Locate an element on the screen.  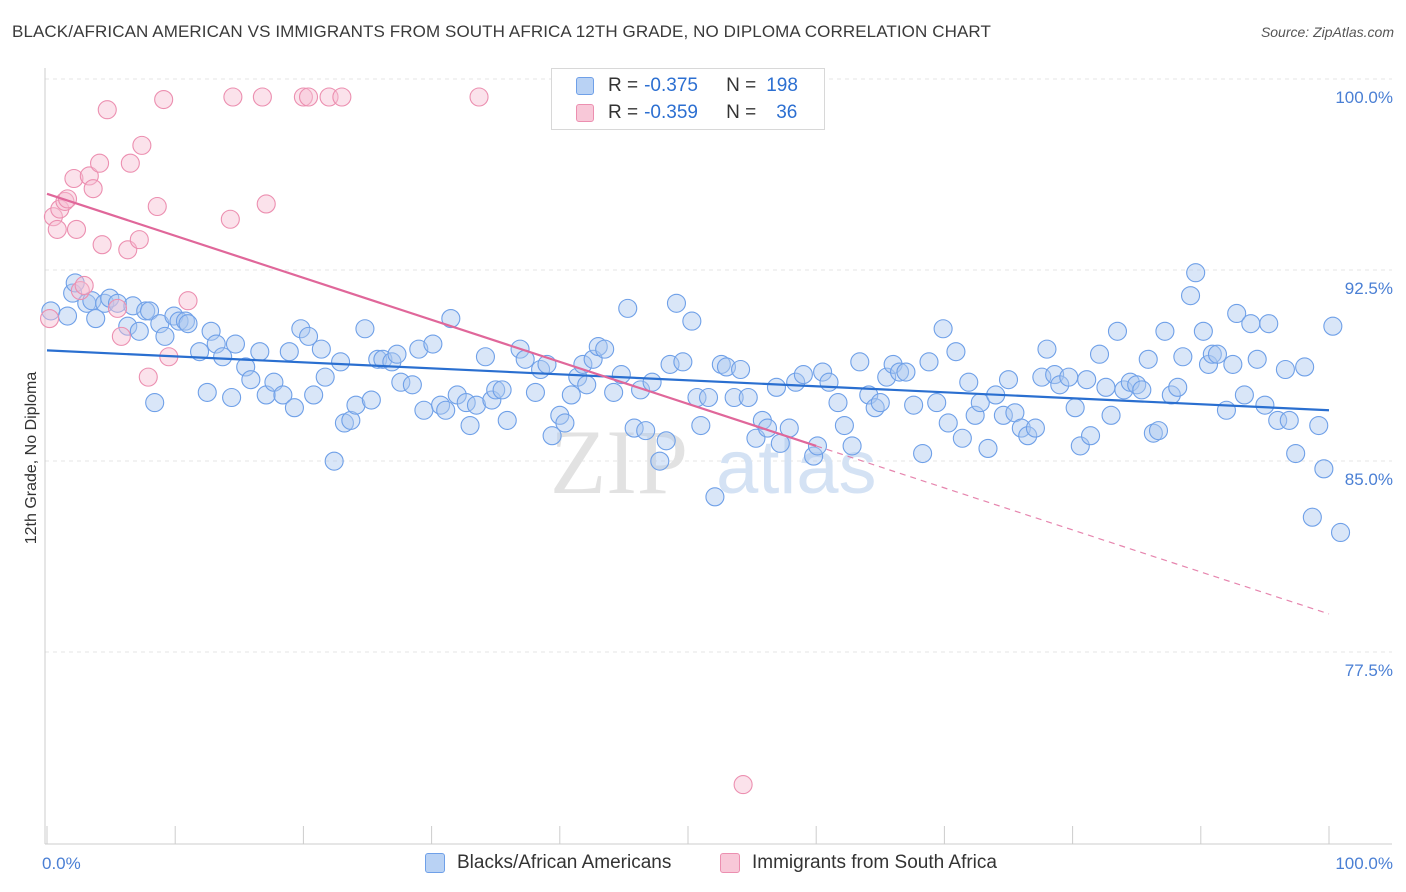
legend-r-value: -0.359 is located at coordinates (671, 112).